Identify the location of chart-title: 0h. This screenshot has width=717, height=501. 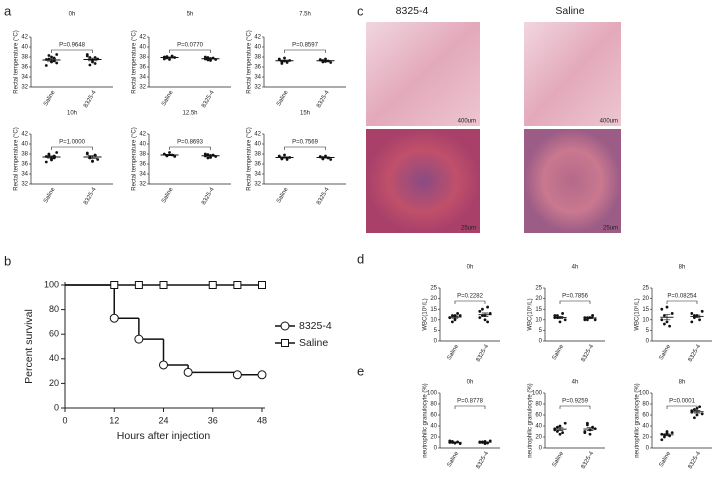
(72, 15).